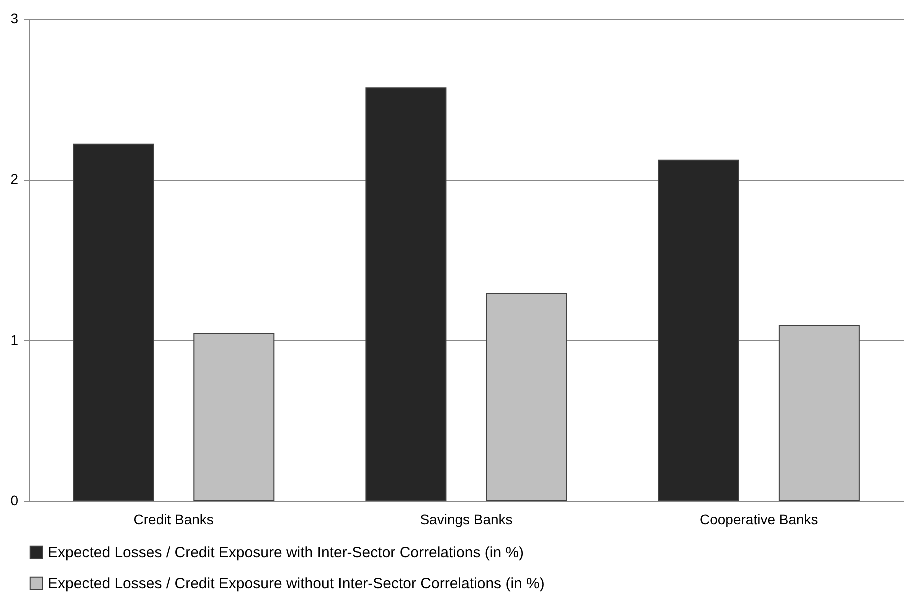 The width and height of the screenshot is (909, 602). I want to click on x-tick-label: Cooperative Banks, so click(759, 520).